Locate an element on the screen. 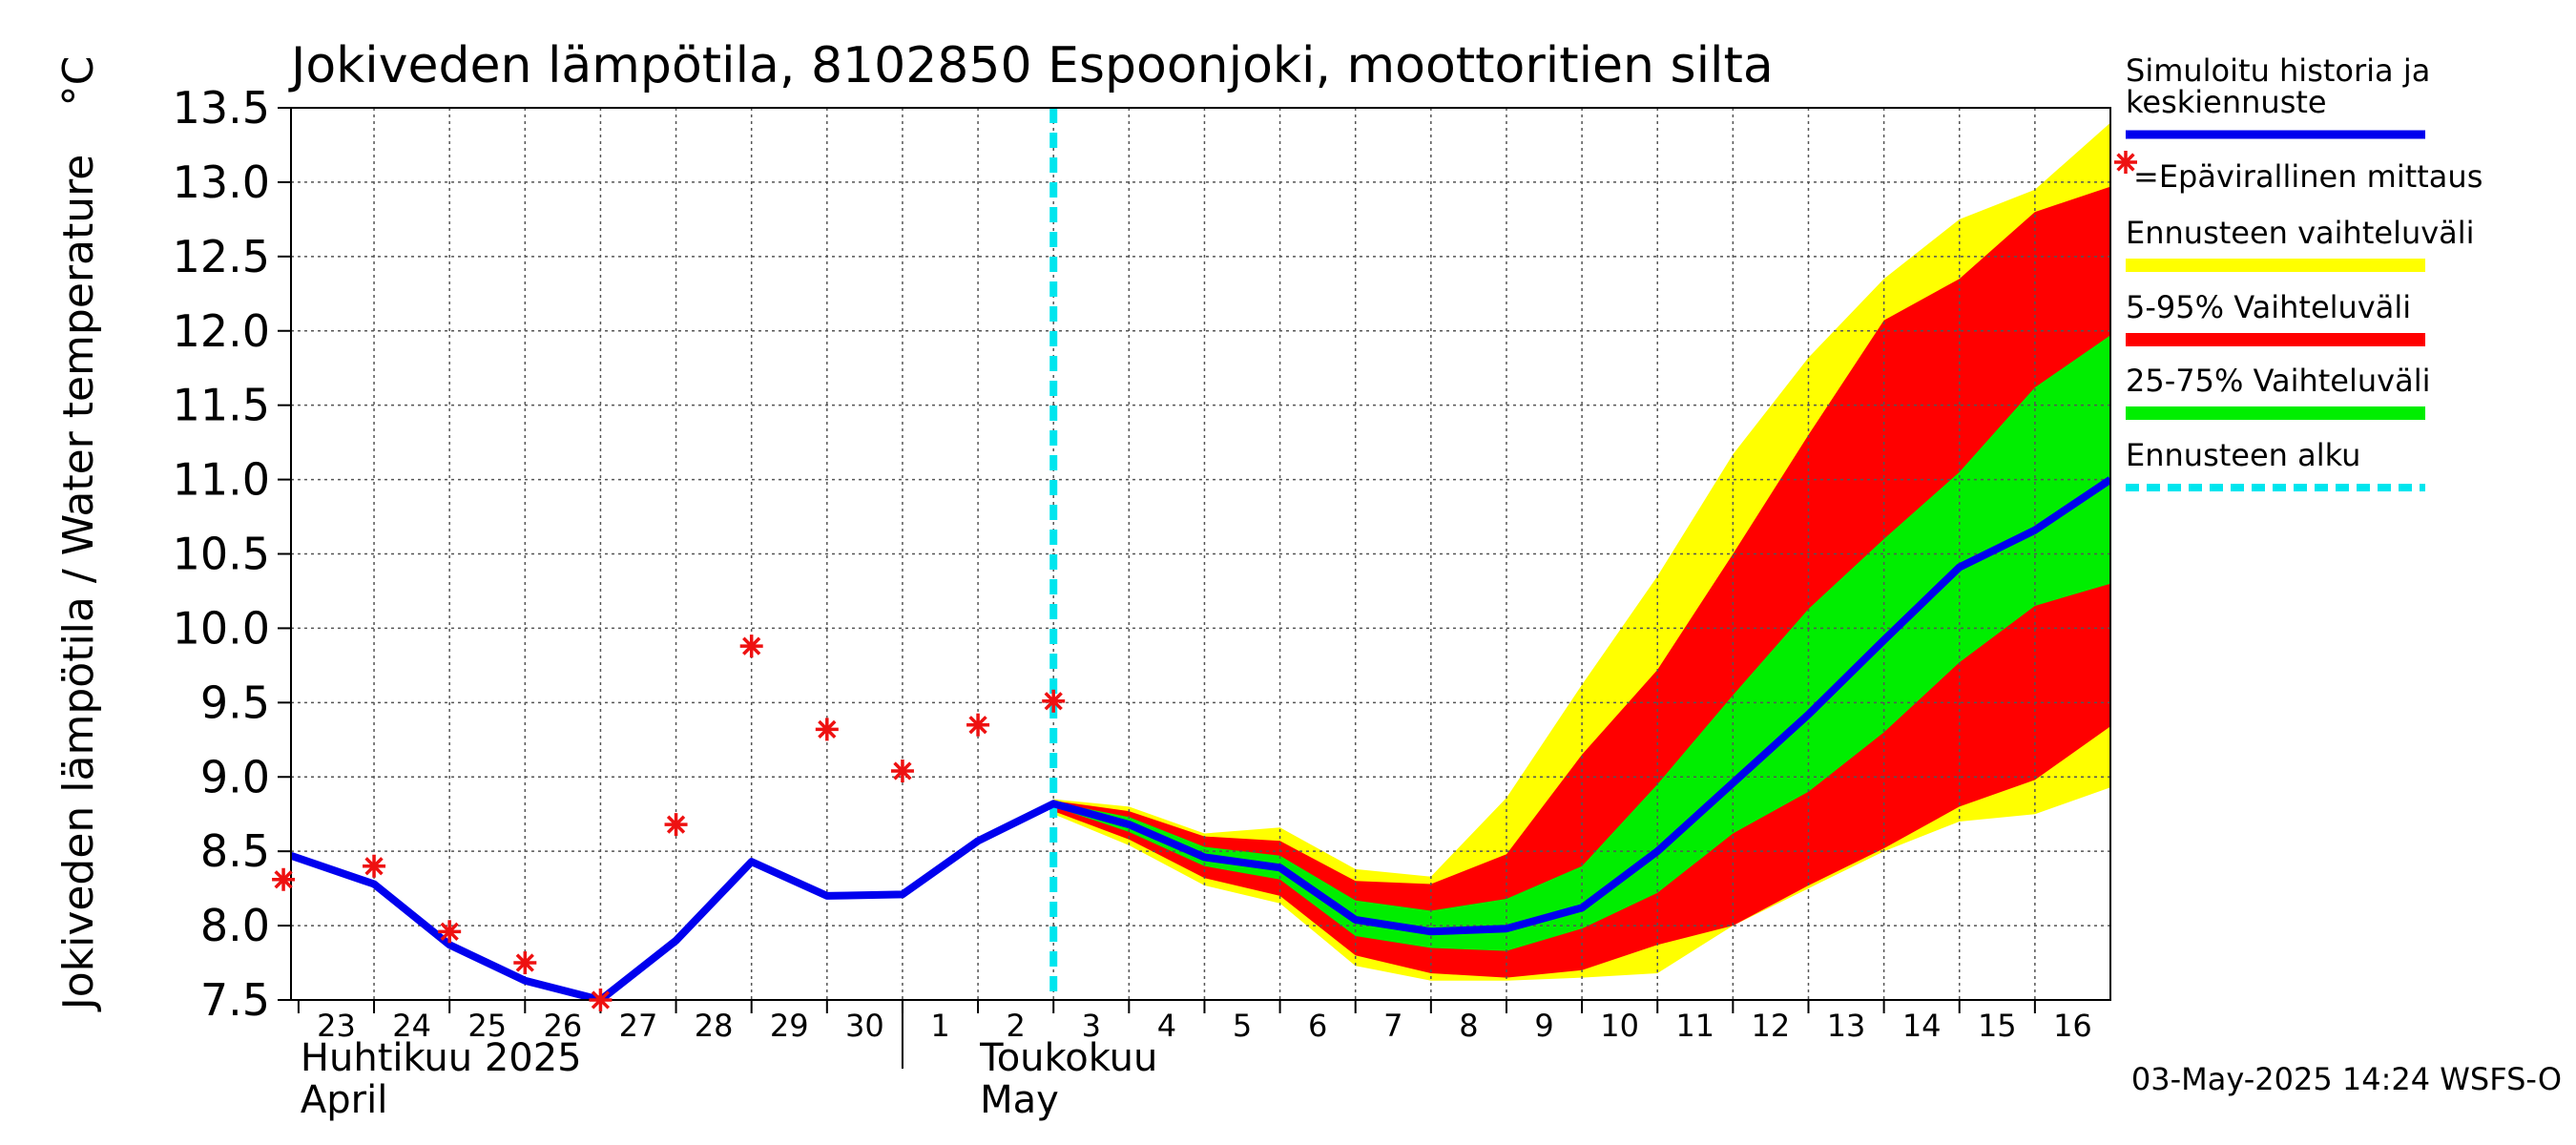 Image resolution: width=2576 pixels, height=1145 pixels. legend-forecast-start-label: Ennusteen alku is located at coordinates (2243, 455).